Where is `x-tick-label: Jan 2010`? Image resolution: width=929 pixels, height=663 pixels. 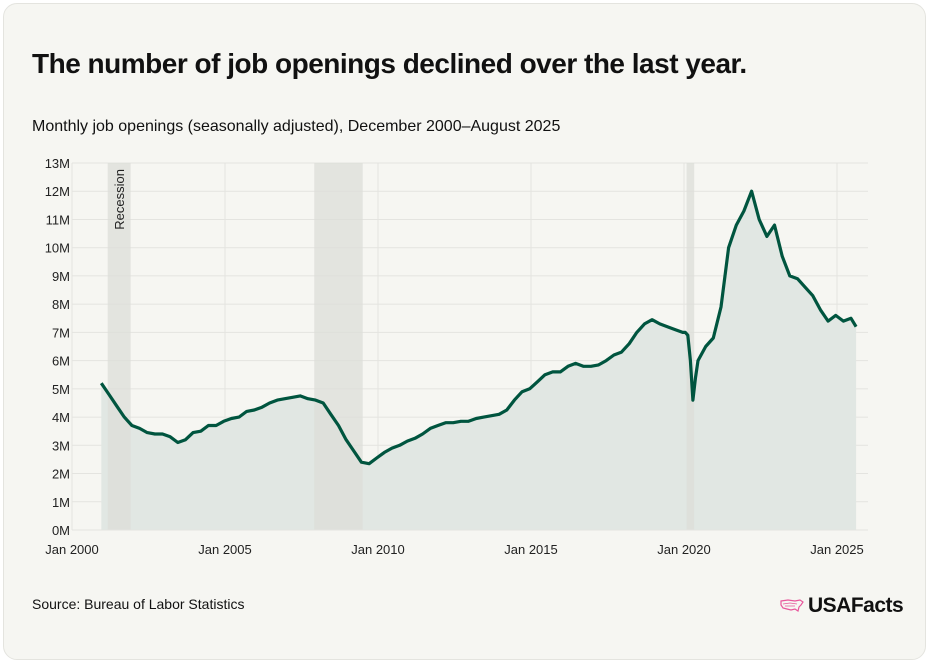
x-tick-label: Jan 2010 is located at coordinates (378, 549).